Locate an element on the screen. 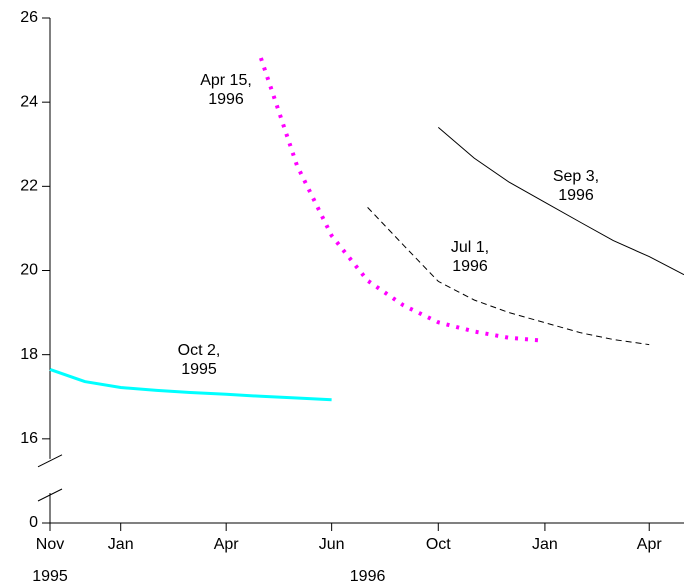 This screenshot has width=684, height=585. y-tick-label: 18 is located at coordinates (29, 354).